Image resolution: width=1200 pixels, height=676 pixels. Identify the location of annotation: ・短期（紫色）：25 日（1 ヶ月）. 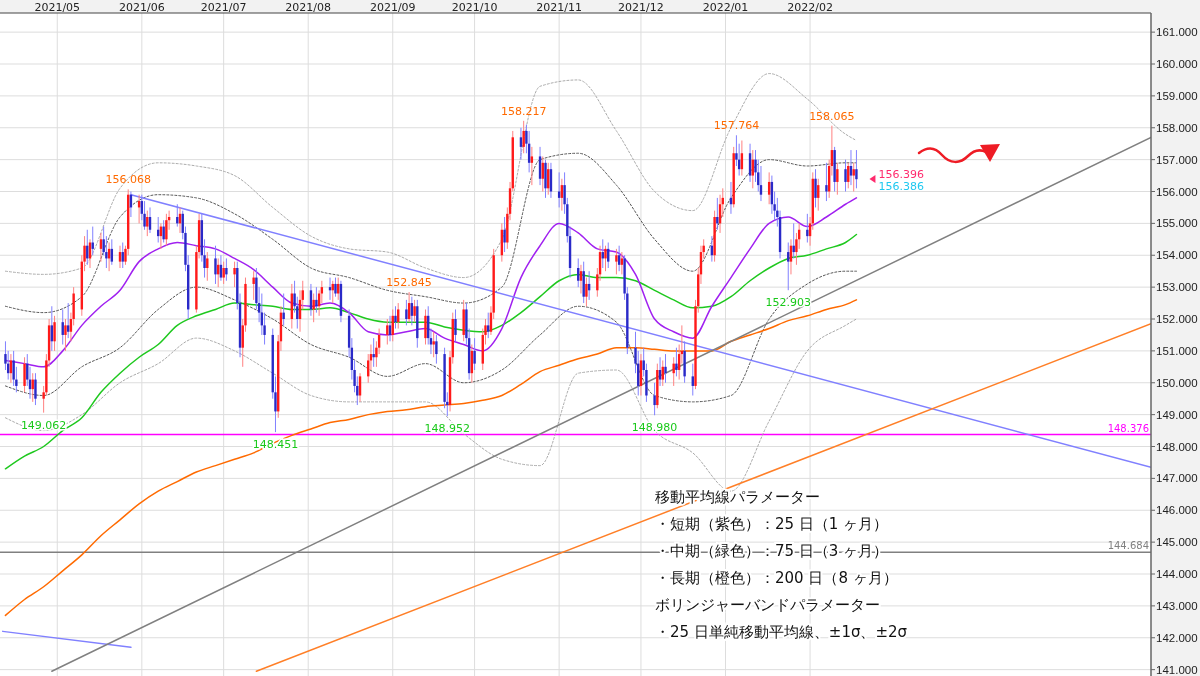
(772, 524).